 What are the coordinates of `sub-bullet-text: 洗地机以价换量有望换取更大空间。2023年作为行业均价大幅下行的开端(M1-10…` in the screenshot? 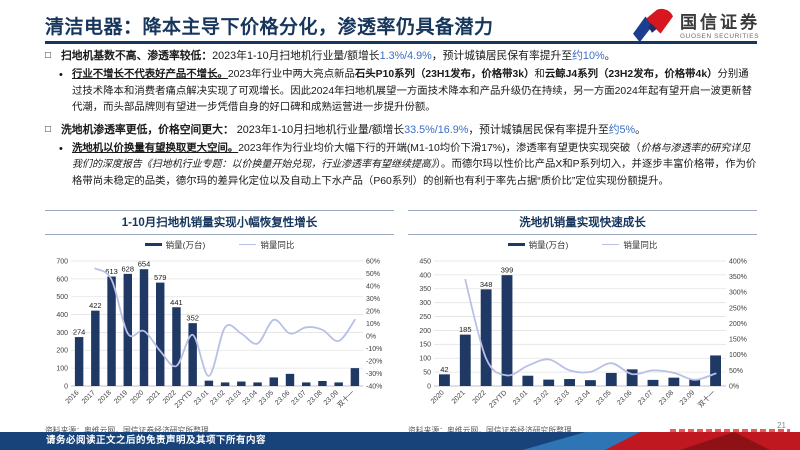 It's located at (414, 164).